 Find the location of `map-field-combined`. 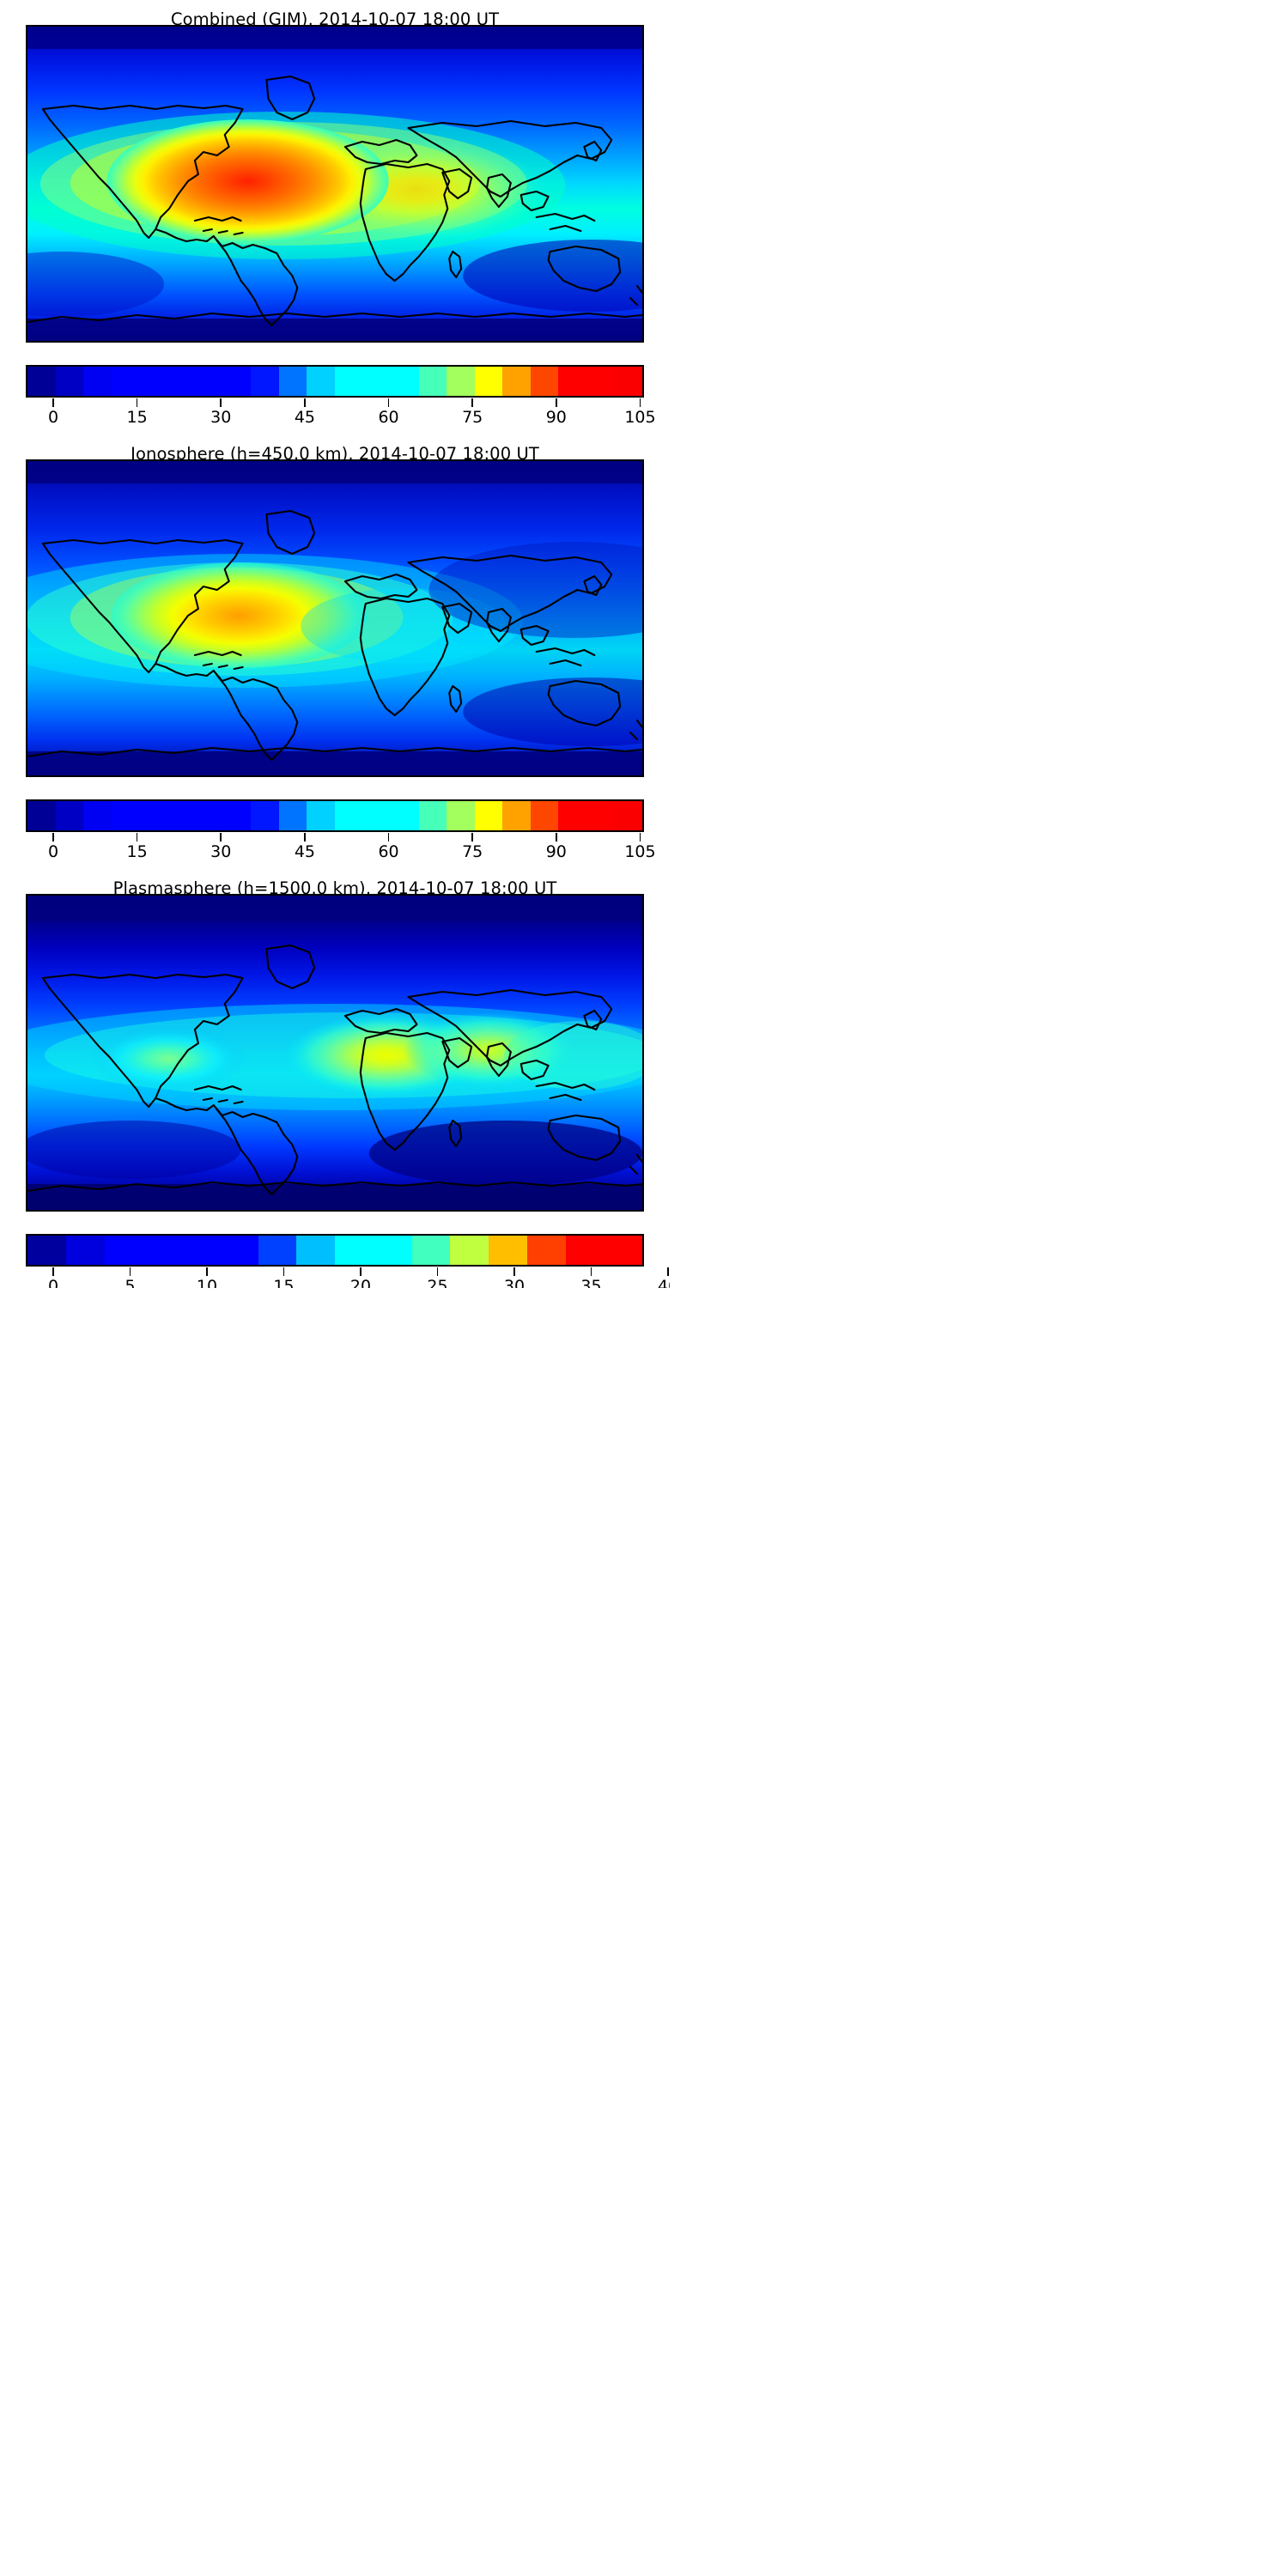

map-field-combined is located at coordinates (334, 184).